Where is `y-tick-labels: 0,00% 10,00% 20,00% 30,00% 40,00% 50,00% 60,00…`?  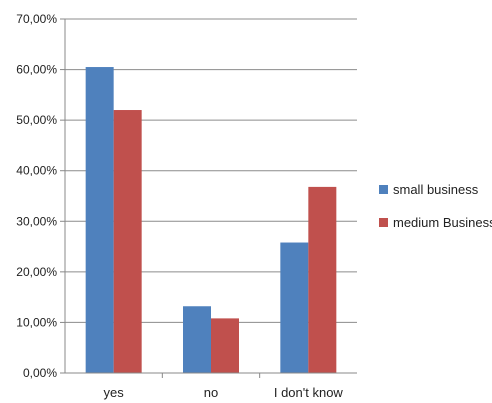
y-tick-labels: 0,00% 10,00% 20,00% 30,00% 40,00% 50,00% 60,00… is located at coordinates (40, 196).